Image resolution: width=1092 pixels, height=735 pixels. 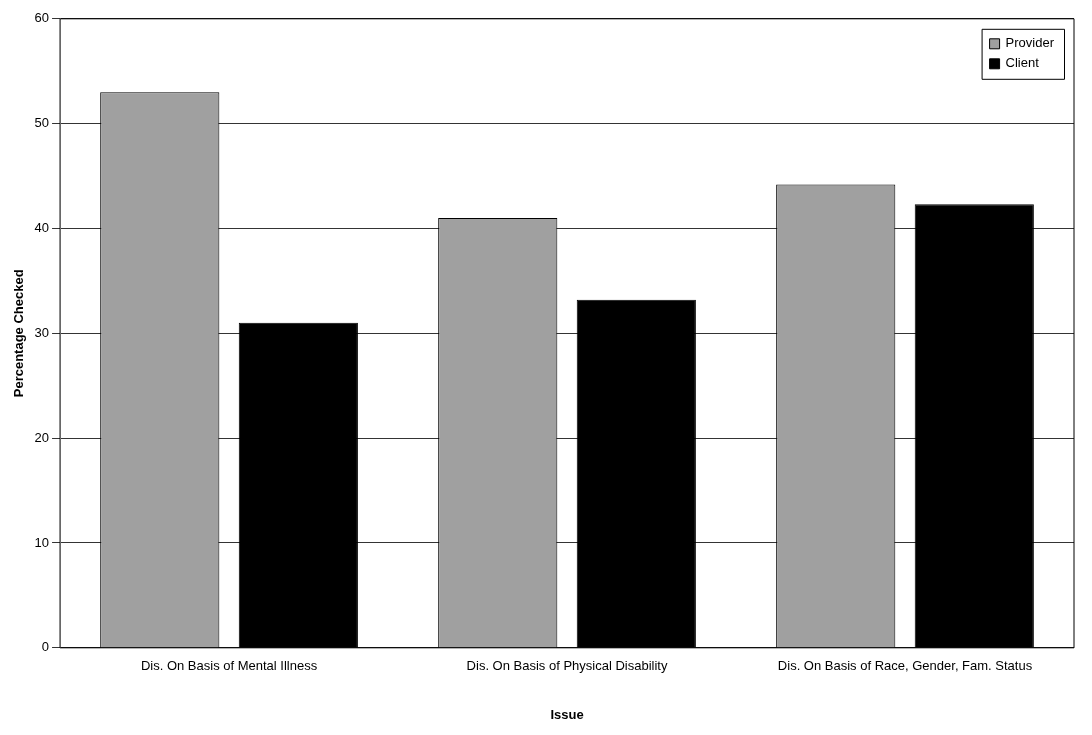 I want to click on x-tick-label: Dis. On Basis of Mental Illness, so click(x=229, y=666).